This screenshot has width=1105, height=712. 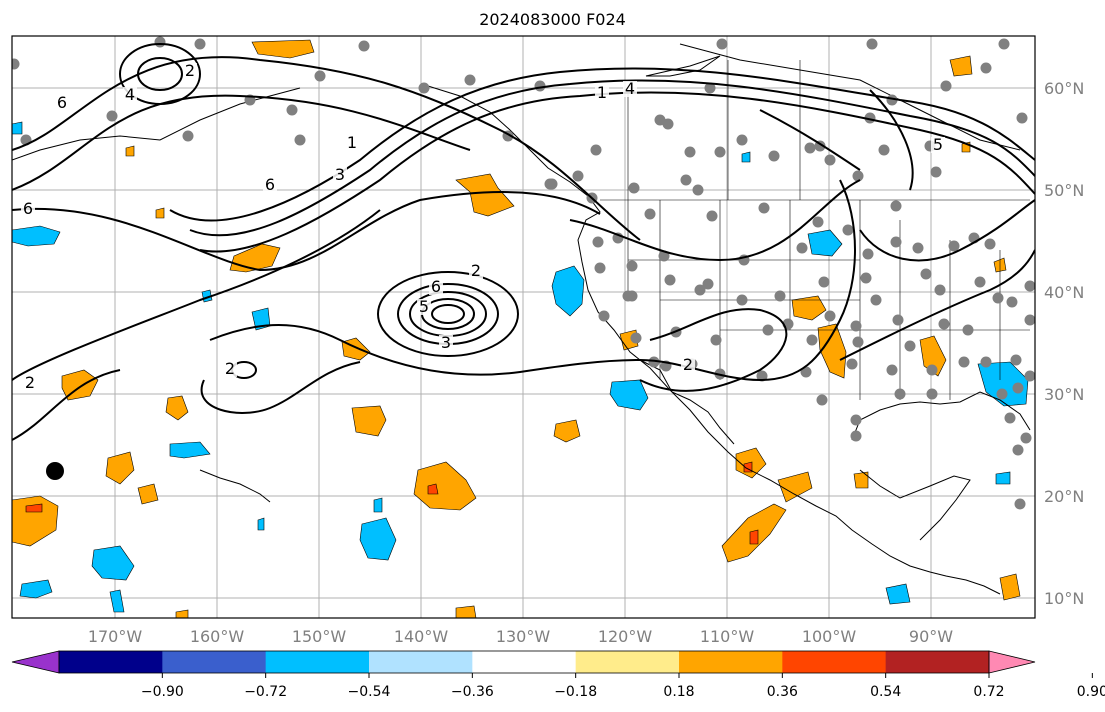 I want to click on lon-tick-label: 130°W, so click(x=523, y=636).